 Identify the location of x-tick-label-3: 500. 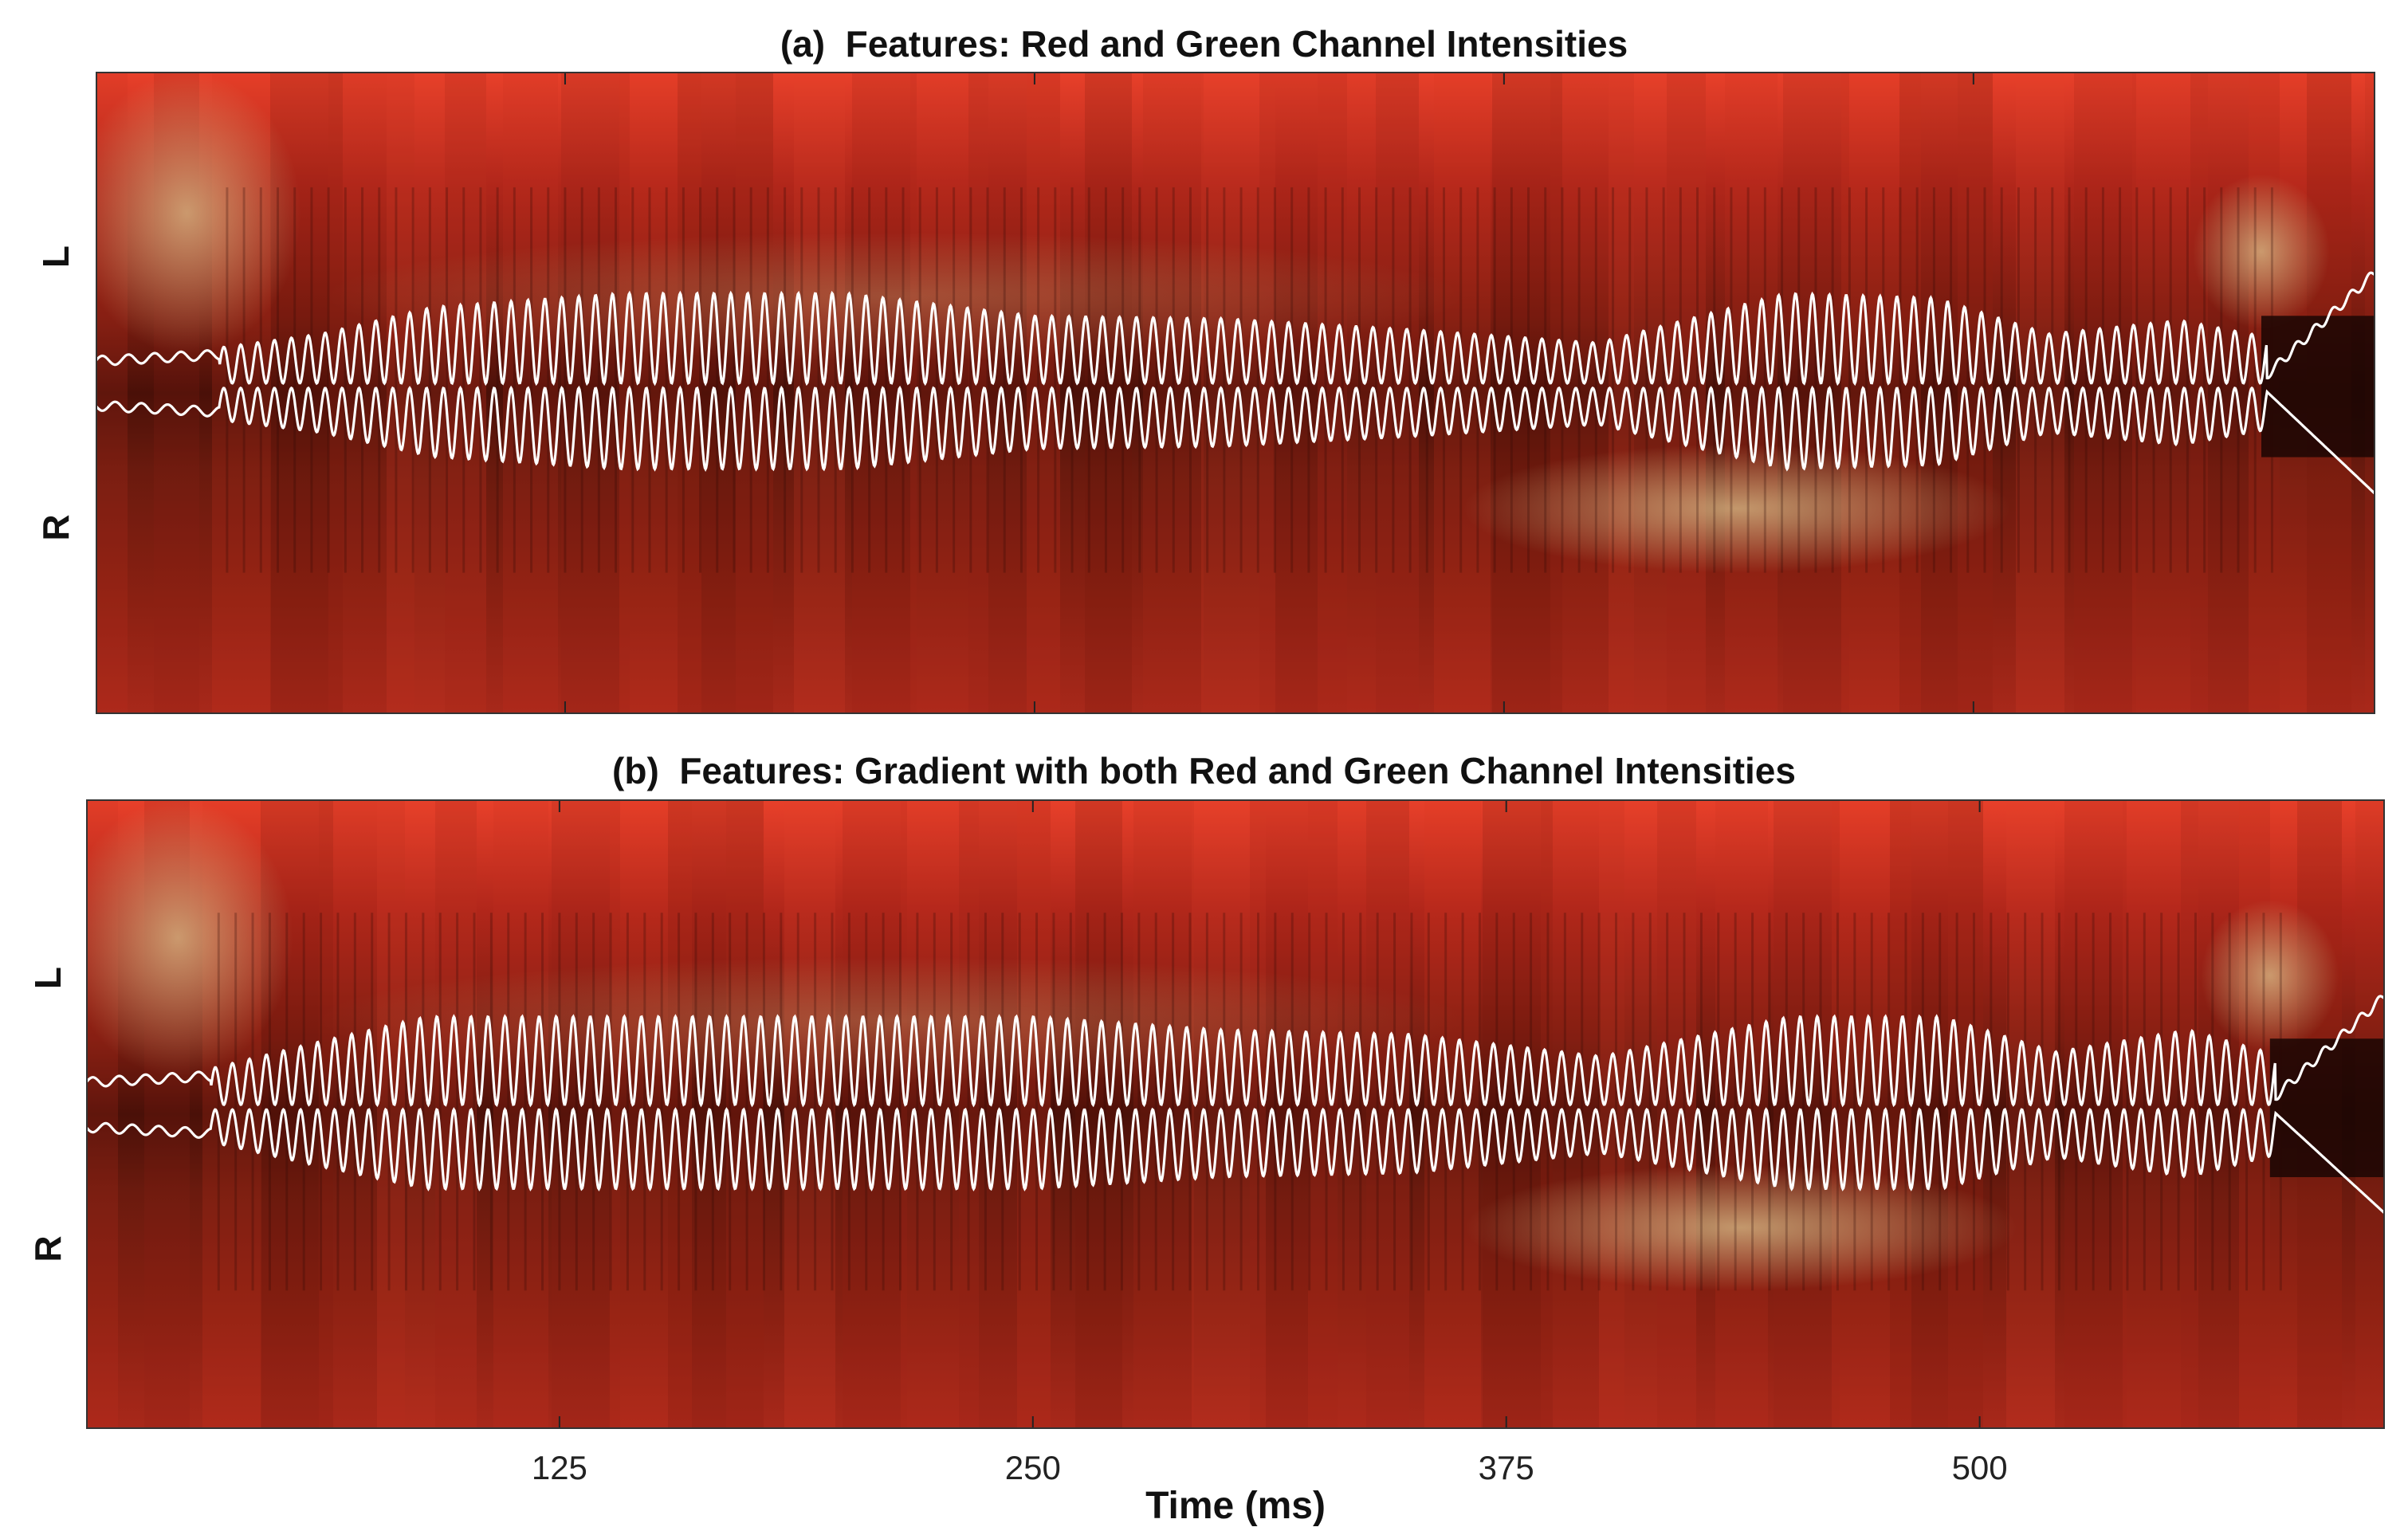
(1979, 1467).